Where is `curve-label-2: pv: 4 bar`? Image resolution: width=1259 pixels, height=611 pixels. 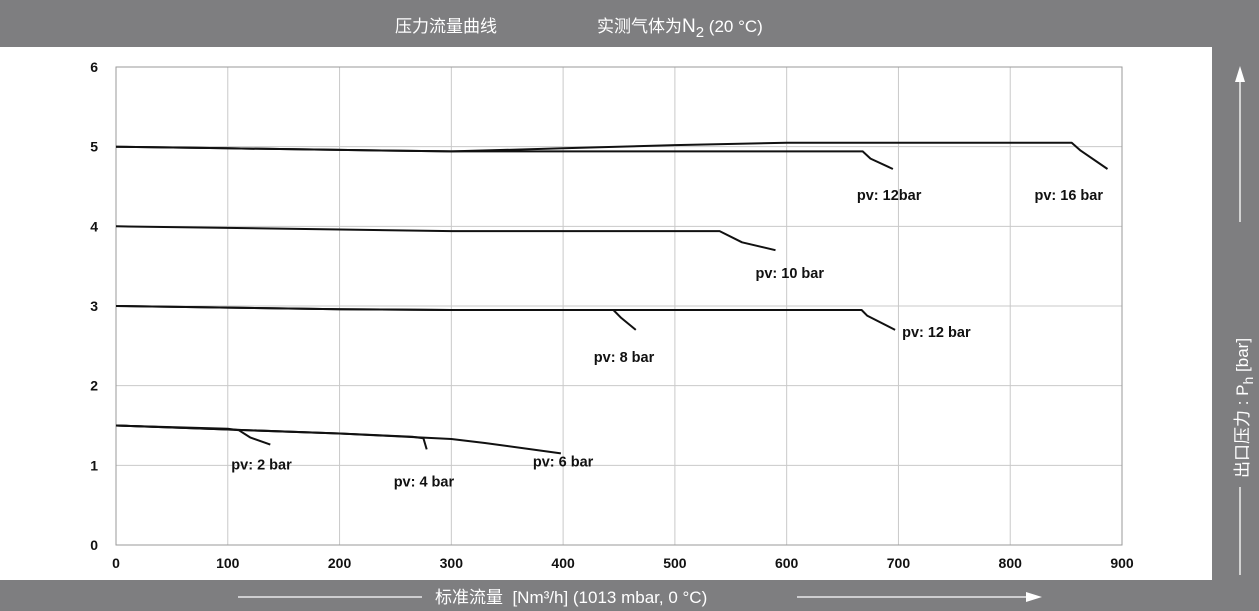
curve-label-2: pv: 4 bar is located at coordinates (424, 482).